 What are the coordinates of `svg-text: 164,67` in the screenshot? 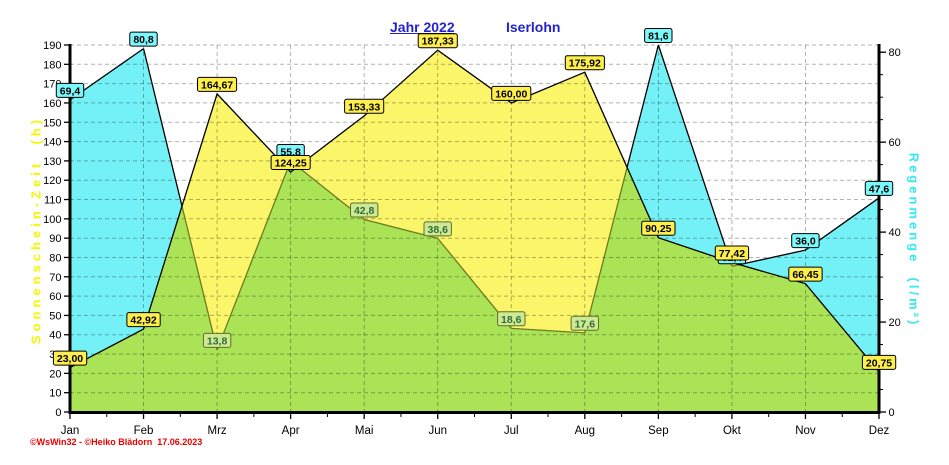 It's located at (217, 85).